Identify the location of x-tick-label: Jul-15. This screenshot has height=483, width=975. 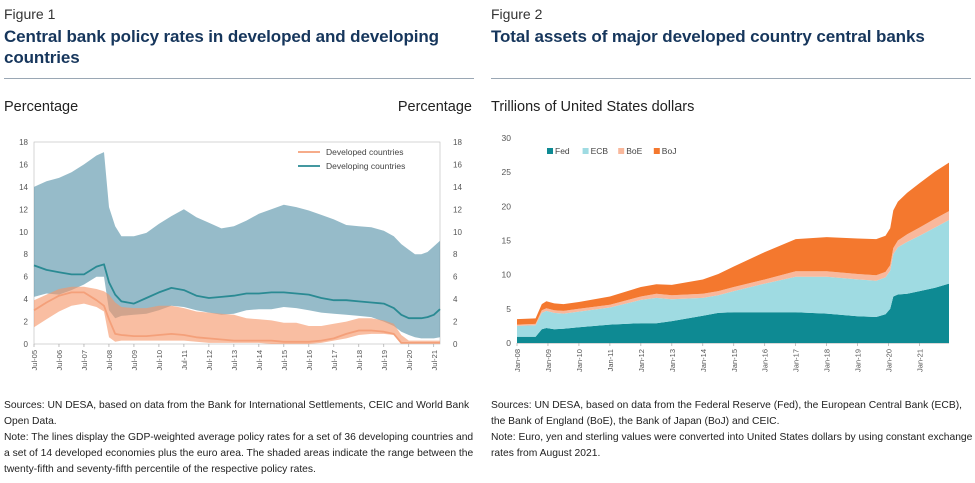
(284, 360).